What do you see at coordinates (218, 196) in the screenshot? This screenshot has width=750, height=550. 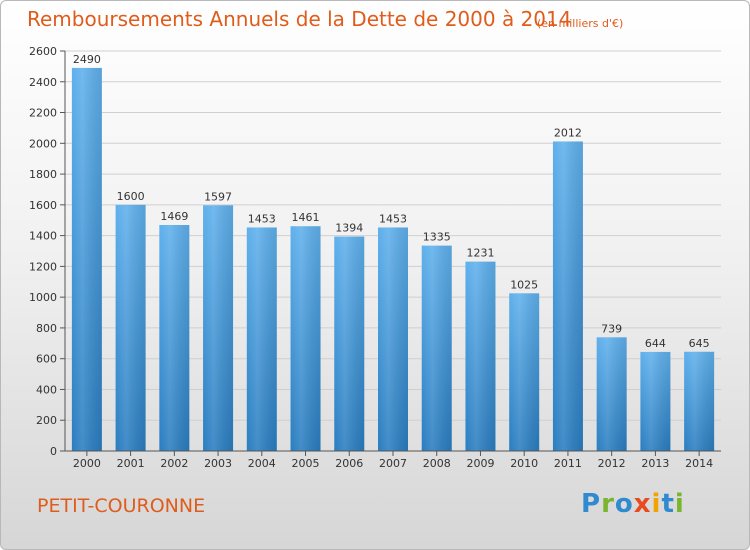 I see `data-label: 1597` at bounding box center [218, 196].